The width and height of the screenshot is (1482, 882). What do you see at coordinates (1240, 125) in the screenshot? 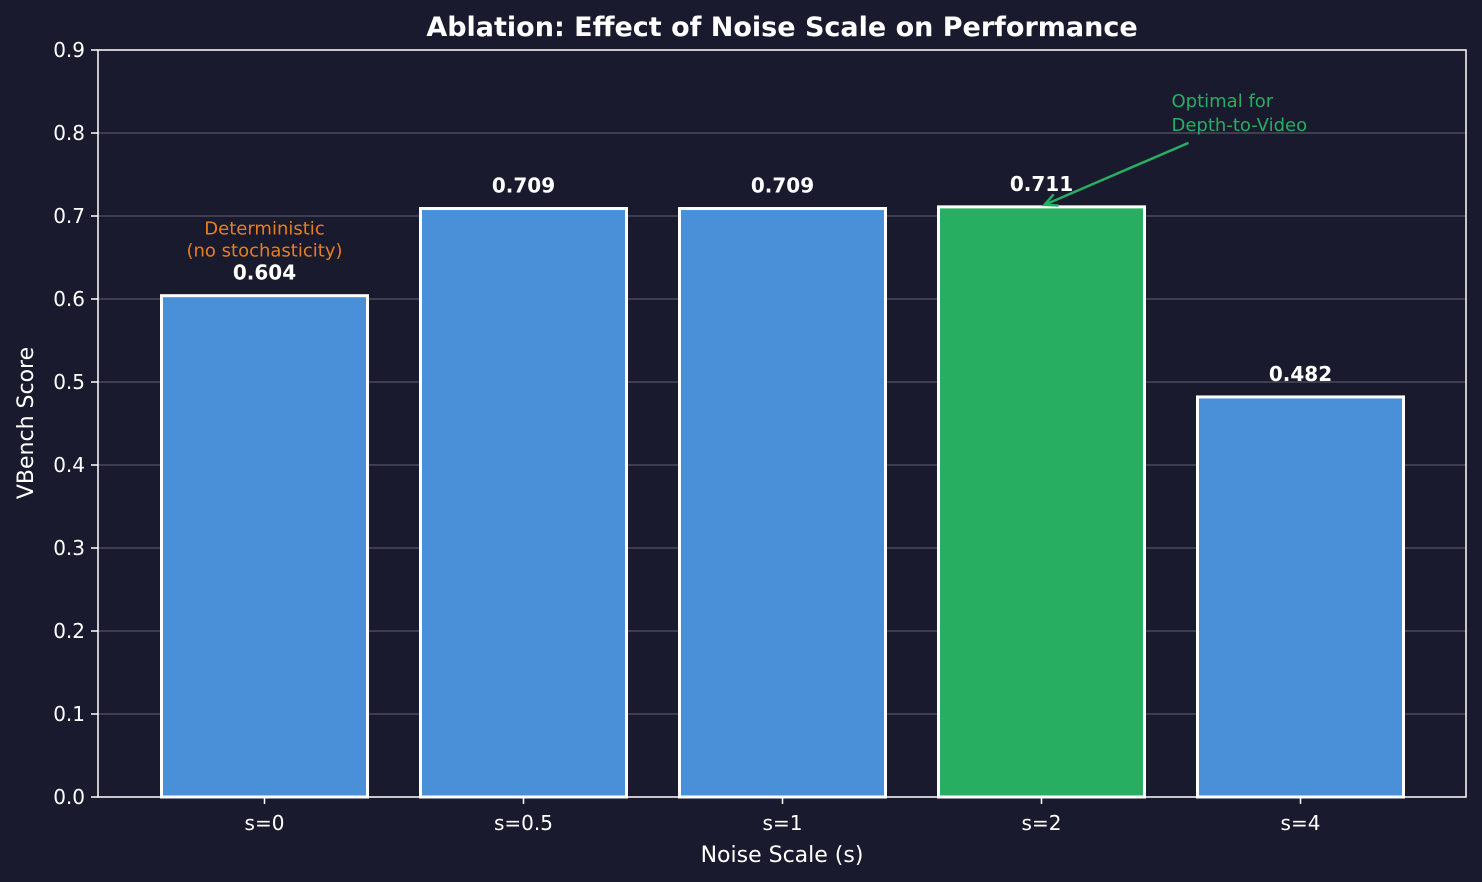
I see `optimal-note-line: Depth-to-Video` at bounding box center [1240, 125].